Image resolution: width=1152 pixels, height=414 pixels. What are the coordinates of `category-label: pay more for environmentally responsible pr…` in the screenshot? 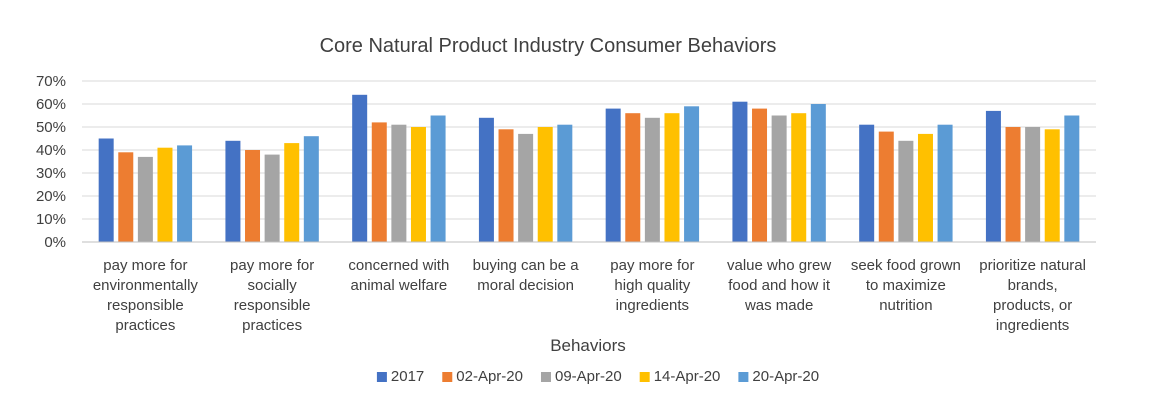 It's located at (146, 295).